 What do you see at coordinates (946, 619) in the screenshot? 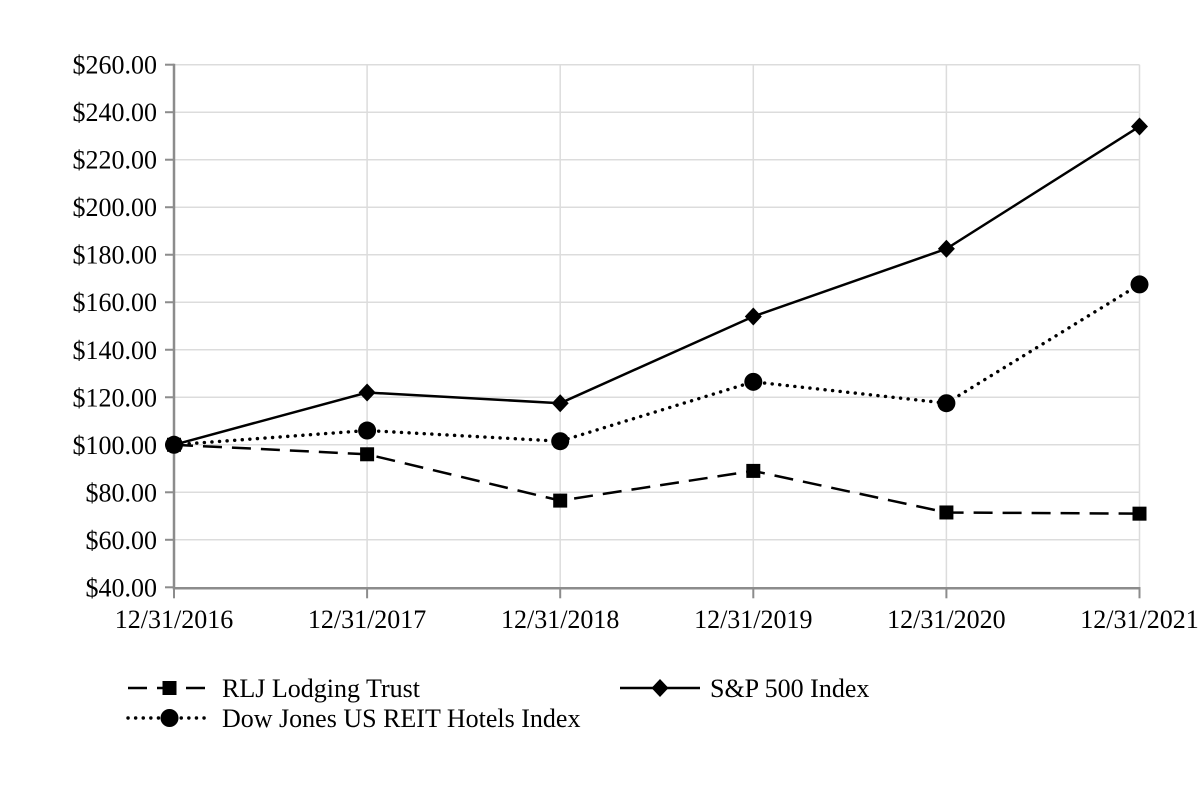
I see `x-tick-label-12-31-2020: 12/31/2020` at bounding box center [946, 619].